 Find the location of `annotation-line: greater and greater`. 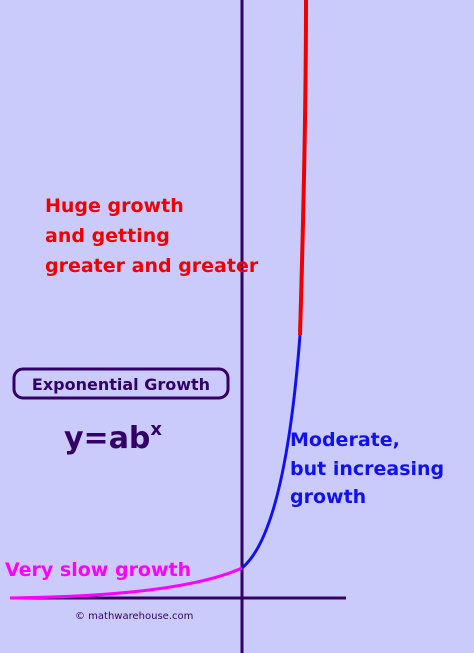

annotation-line: greater and greater is located at coordinates (152, 266).